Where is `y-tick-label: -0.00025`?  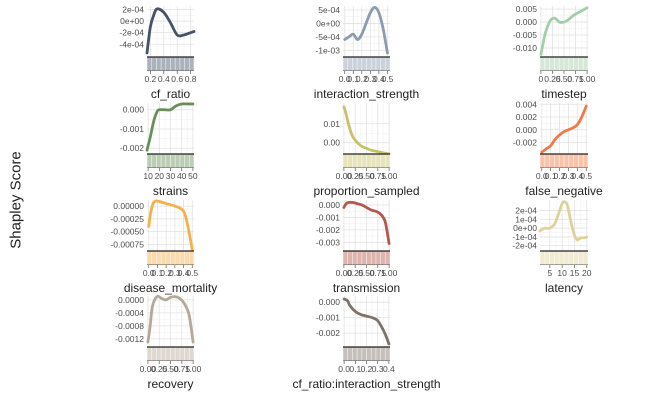 y-tick-label: -0.00025 is located at coordinates (127, 219).